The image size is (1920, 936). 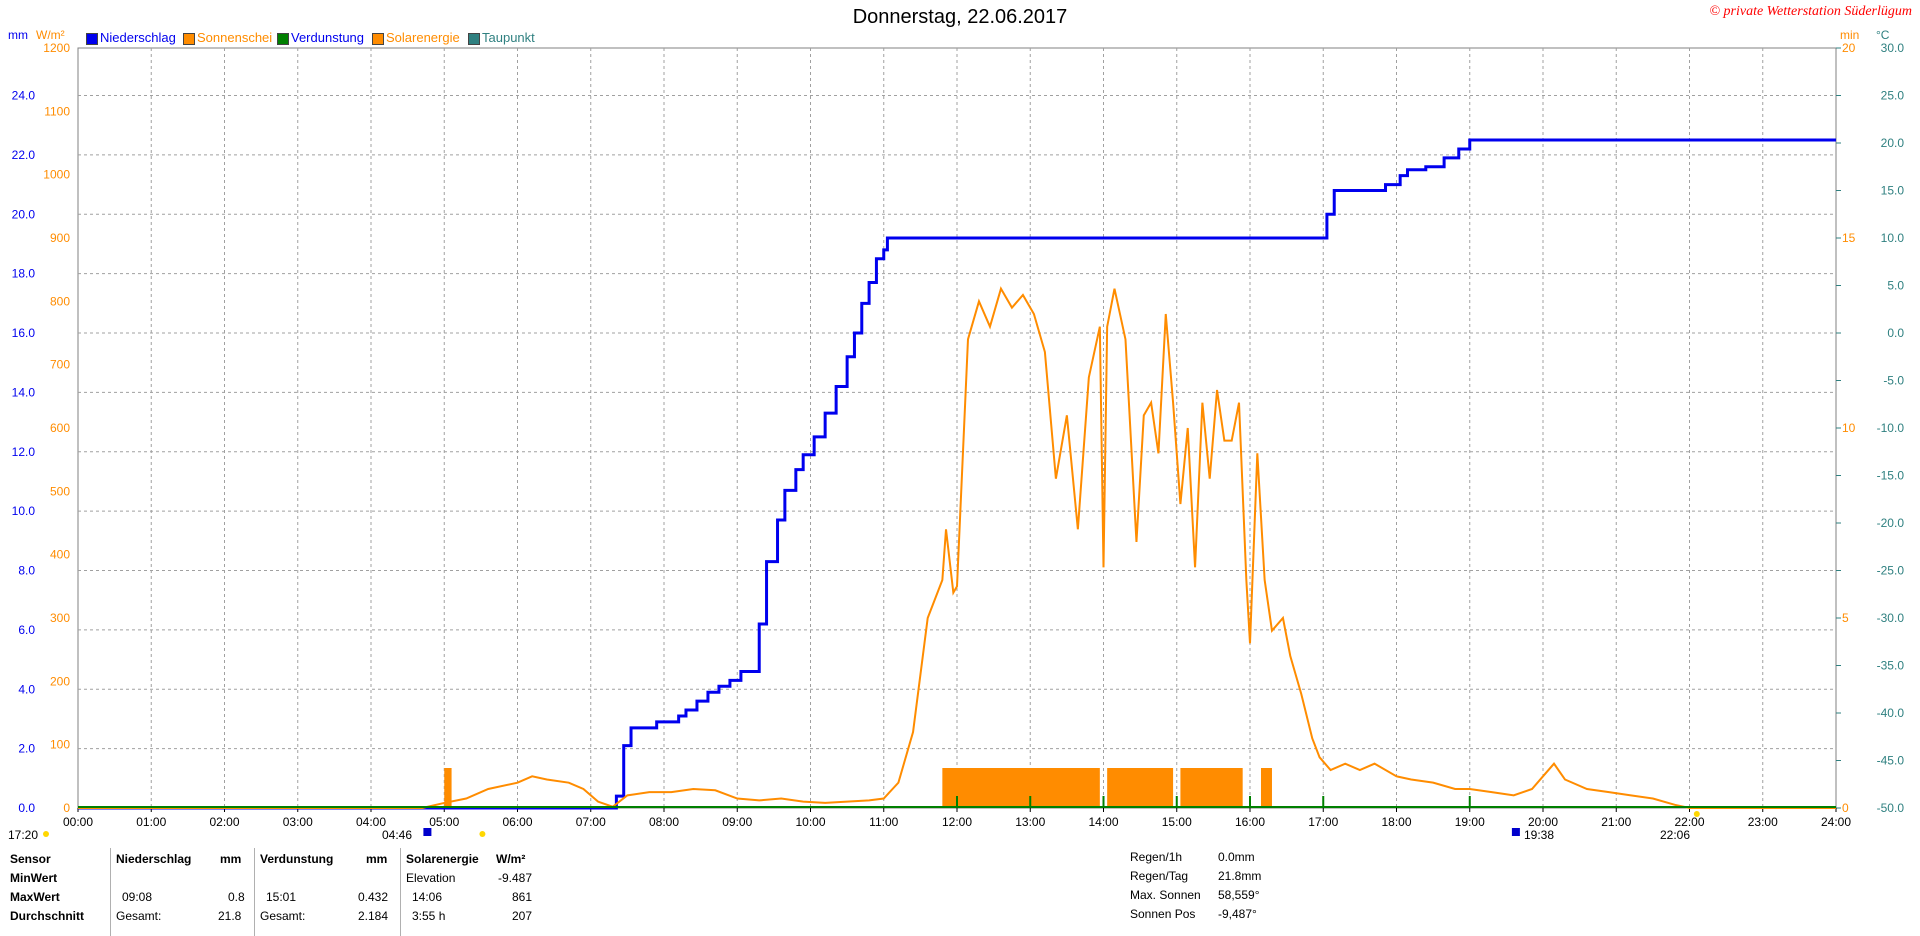 I want to click on legend-label: Taupunkt, so click(x=508, y=37).